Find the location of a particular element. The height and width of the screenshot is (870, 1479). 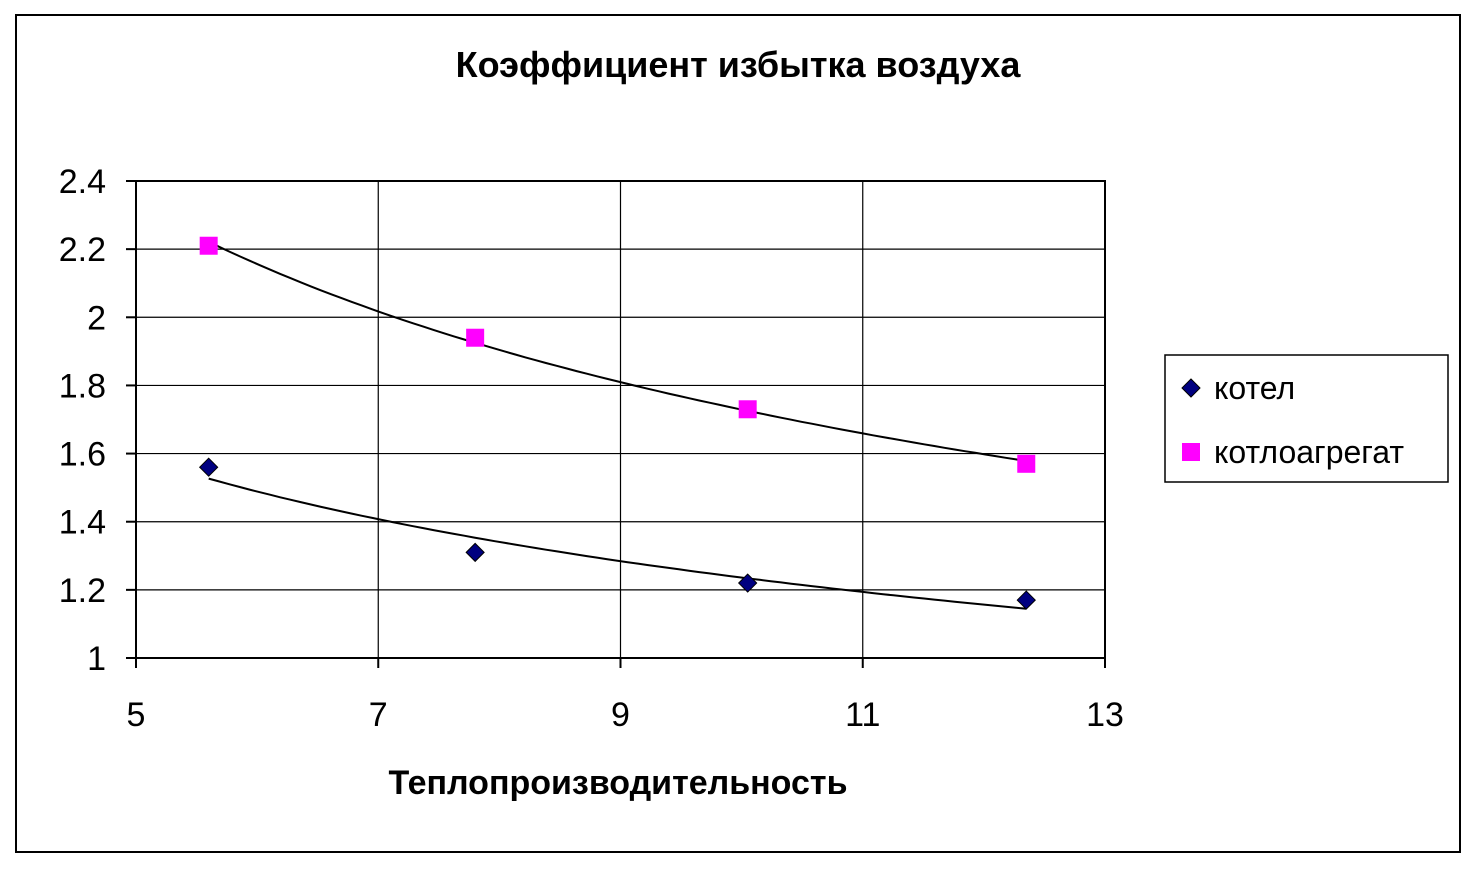

x-axis-title: Теплопроизводительность is located at coordinates (618, 783).